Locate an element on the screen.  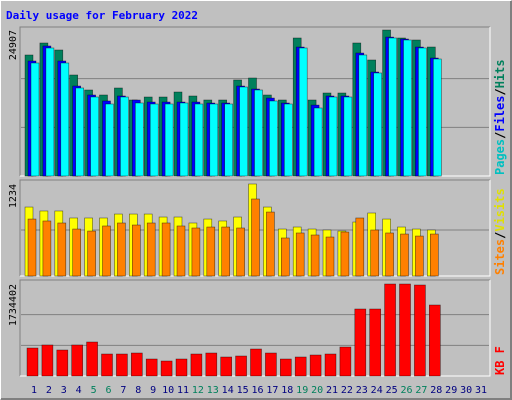
y-tick-label: 1734402 is located at coordinates (13, 305).